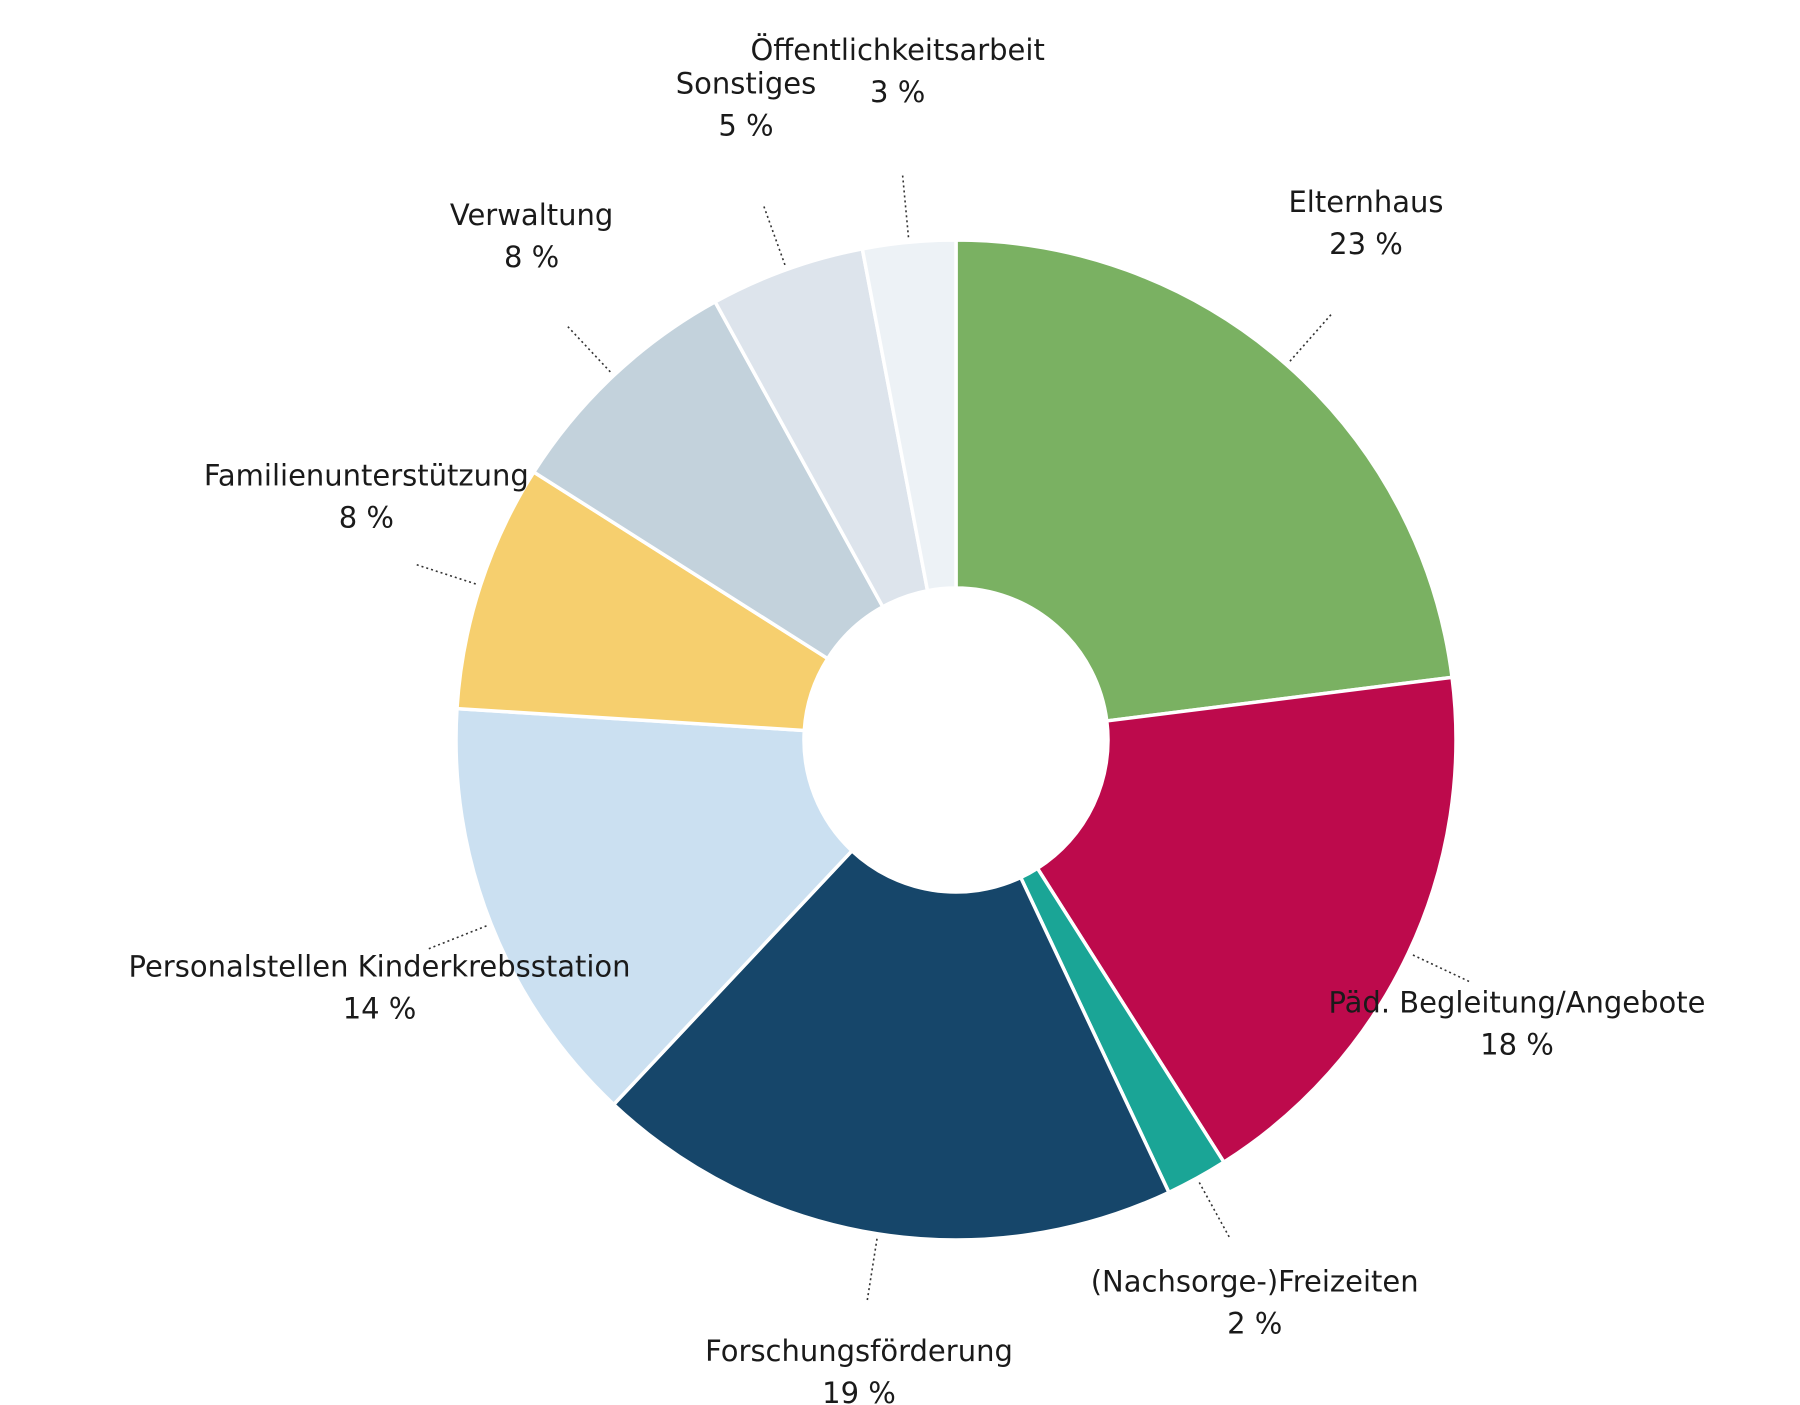 Image resolution: width=1800 pixels, height=1405 pixels. What do you see at coordinates (859, 1351) in the screenshot?
I see `label-forschungsforderung: Forschungsförderung` at bounding box center [859, 1351].